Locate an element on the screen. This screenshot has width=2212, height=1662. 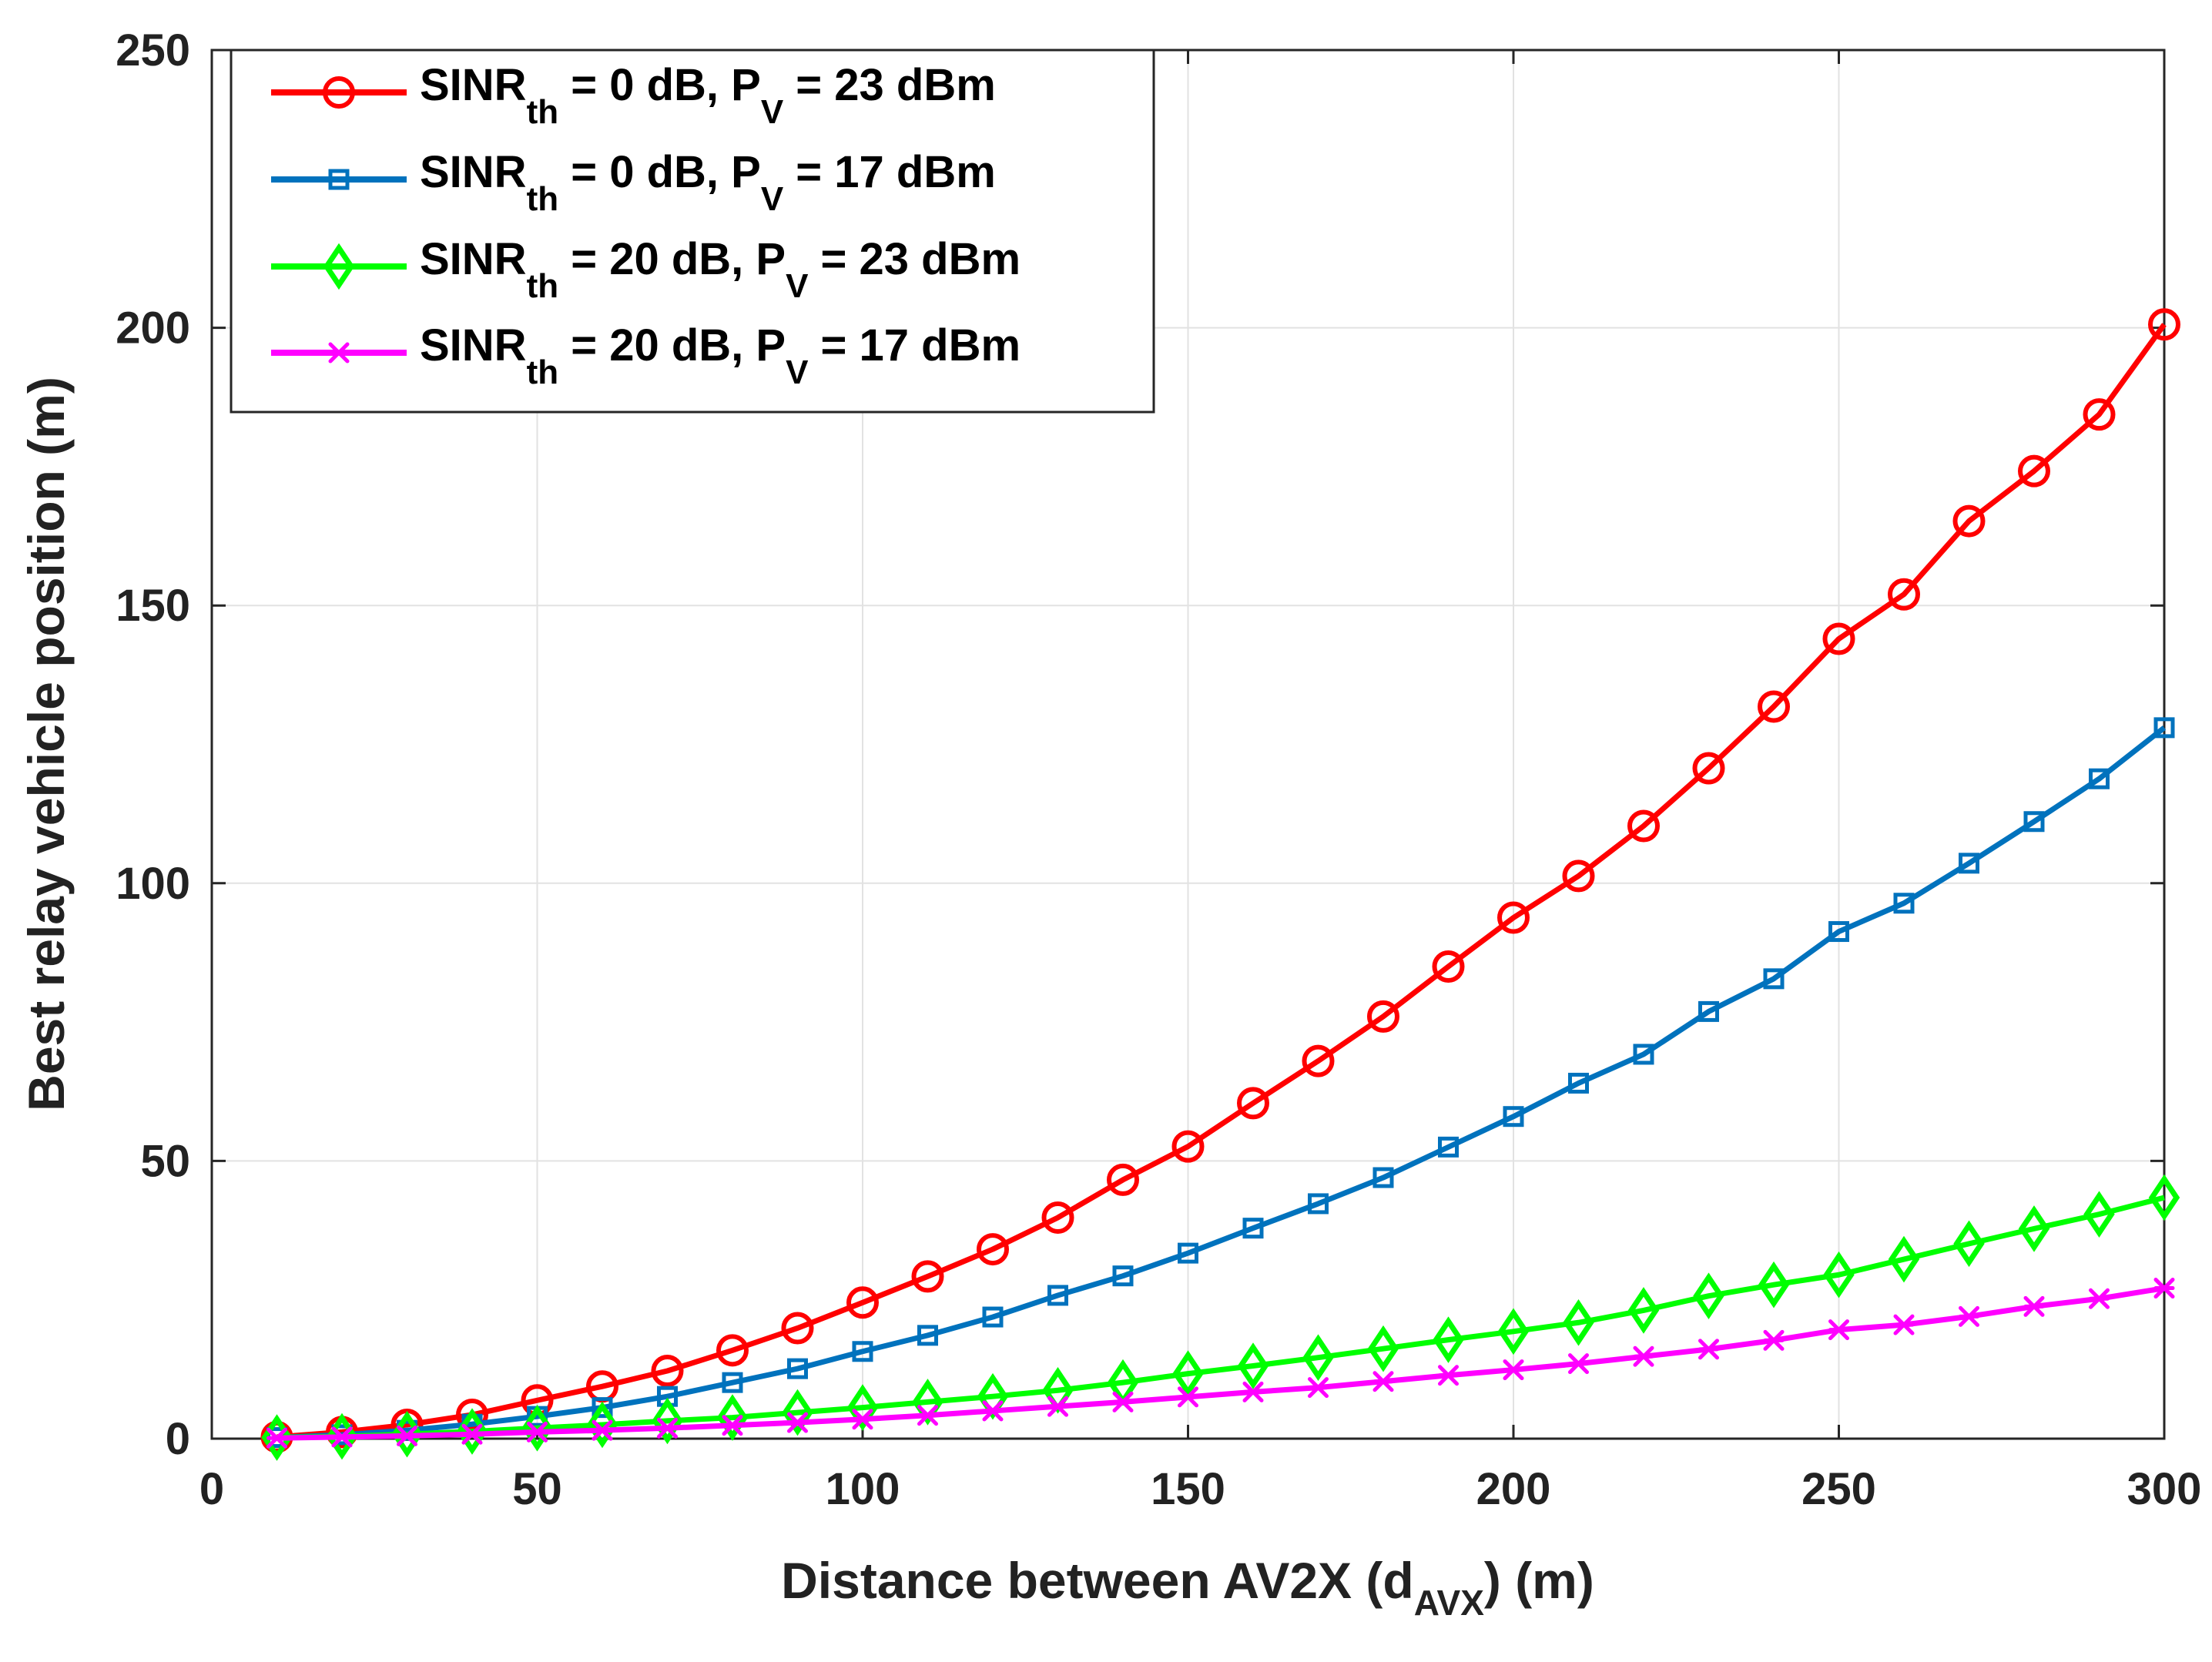
legend-item-3: SINRth = 20 dB, PV = 23 dBm is located at coordinates (646, 269).